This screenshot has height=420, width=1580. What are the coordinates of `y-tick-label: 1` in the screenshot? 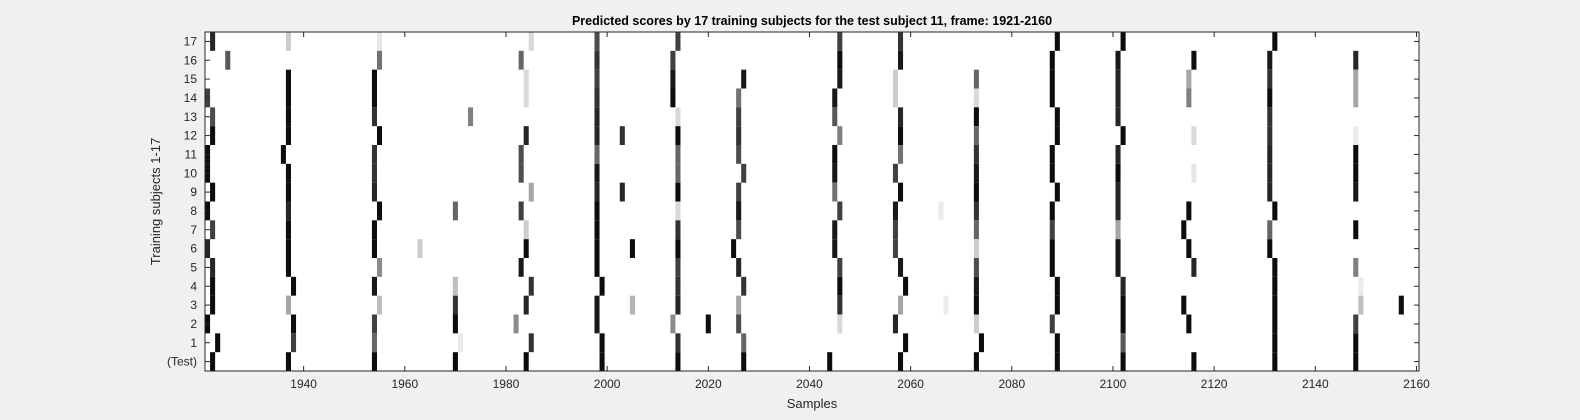 It's located at (193, 343).